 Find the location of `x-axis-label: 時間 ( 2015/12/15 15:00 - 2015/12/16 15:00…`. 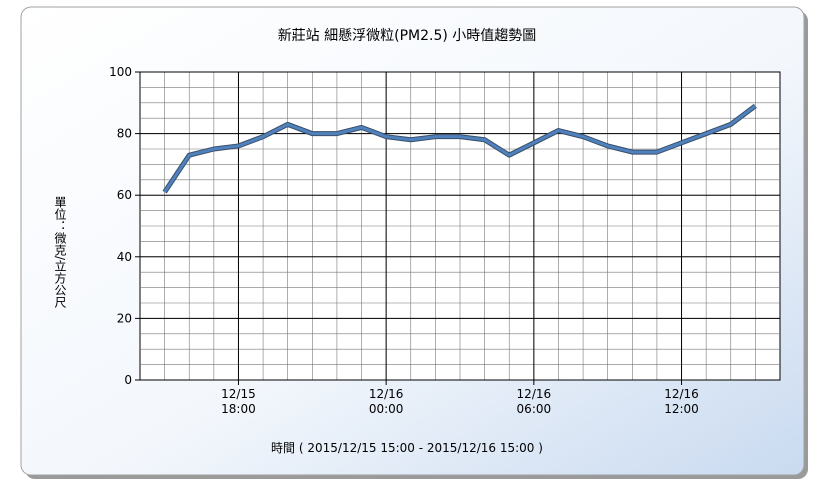

x-axis-label: 時間 ( 2015/12/15 15:00 - 2015/12/16 15:00… is located at coordinates (407, 448).